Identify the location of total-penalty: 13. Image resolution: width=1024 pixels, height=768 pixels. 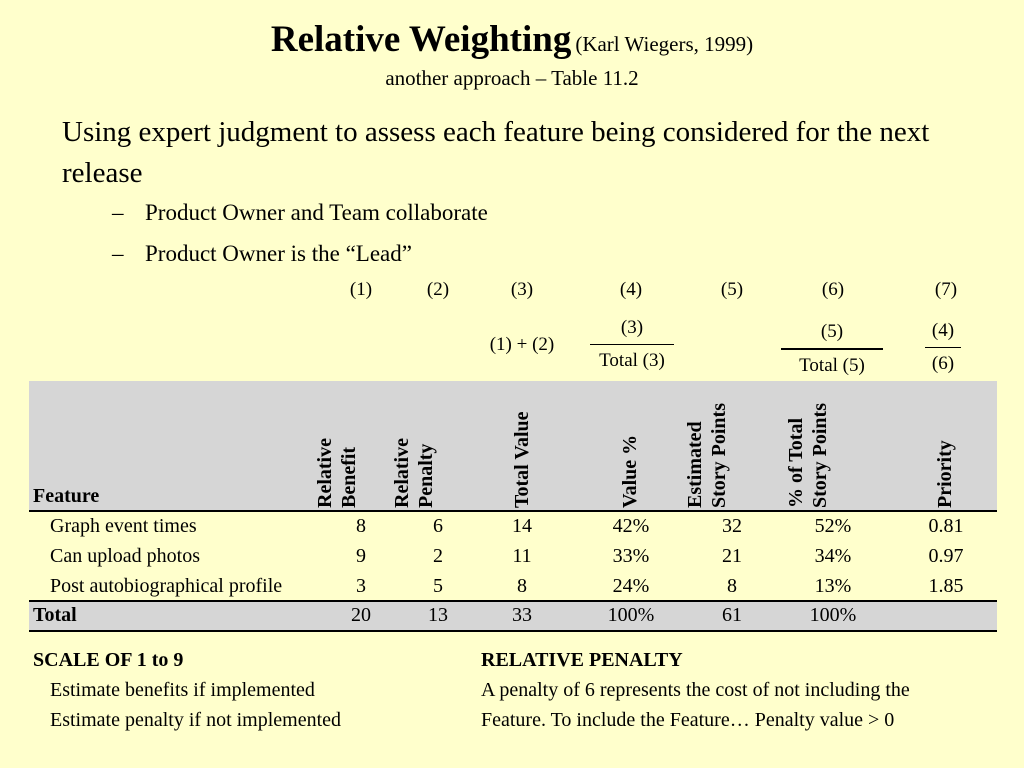
(438, 615).